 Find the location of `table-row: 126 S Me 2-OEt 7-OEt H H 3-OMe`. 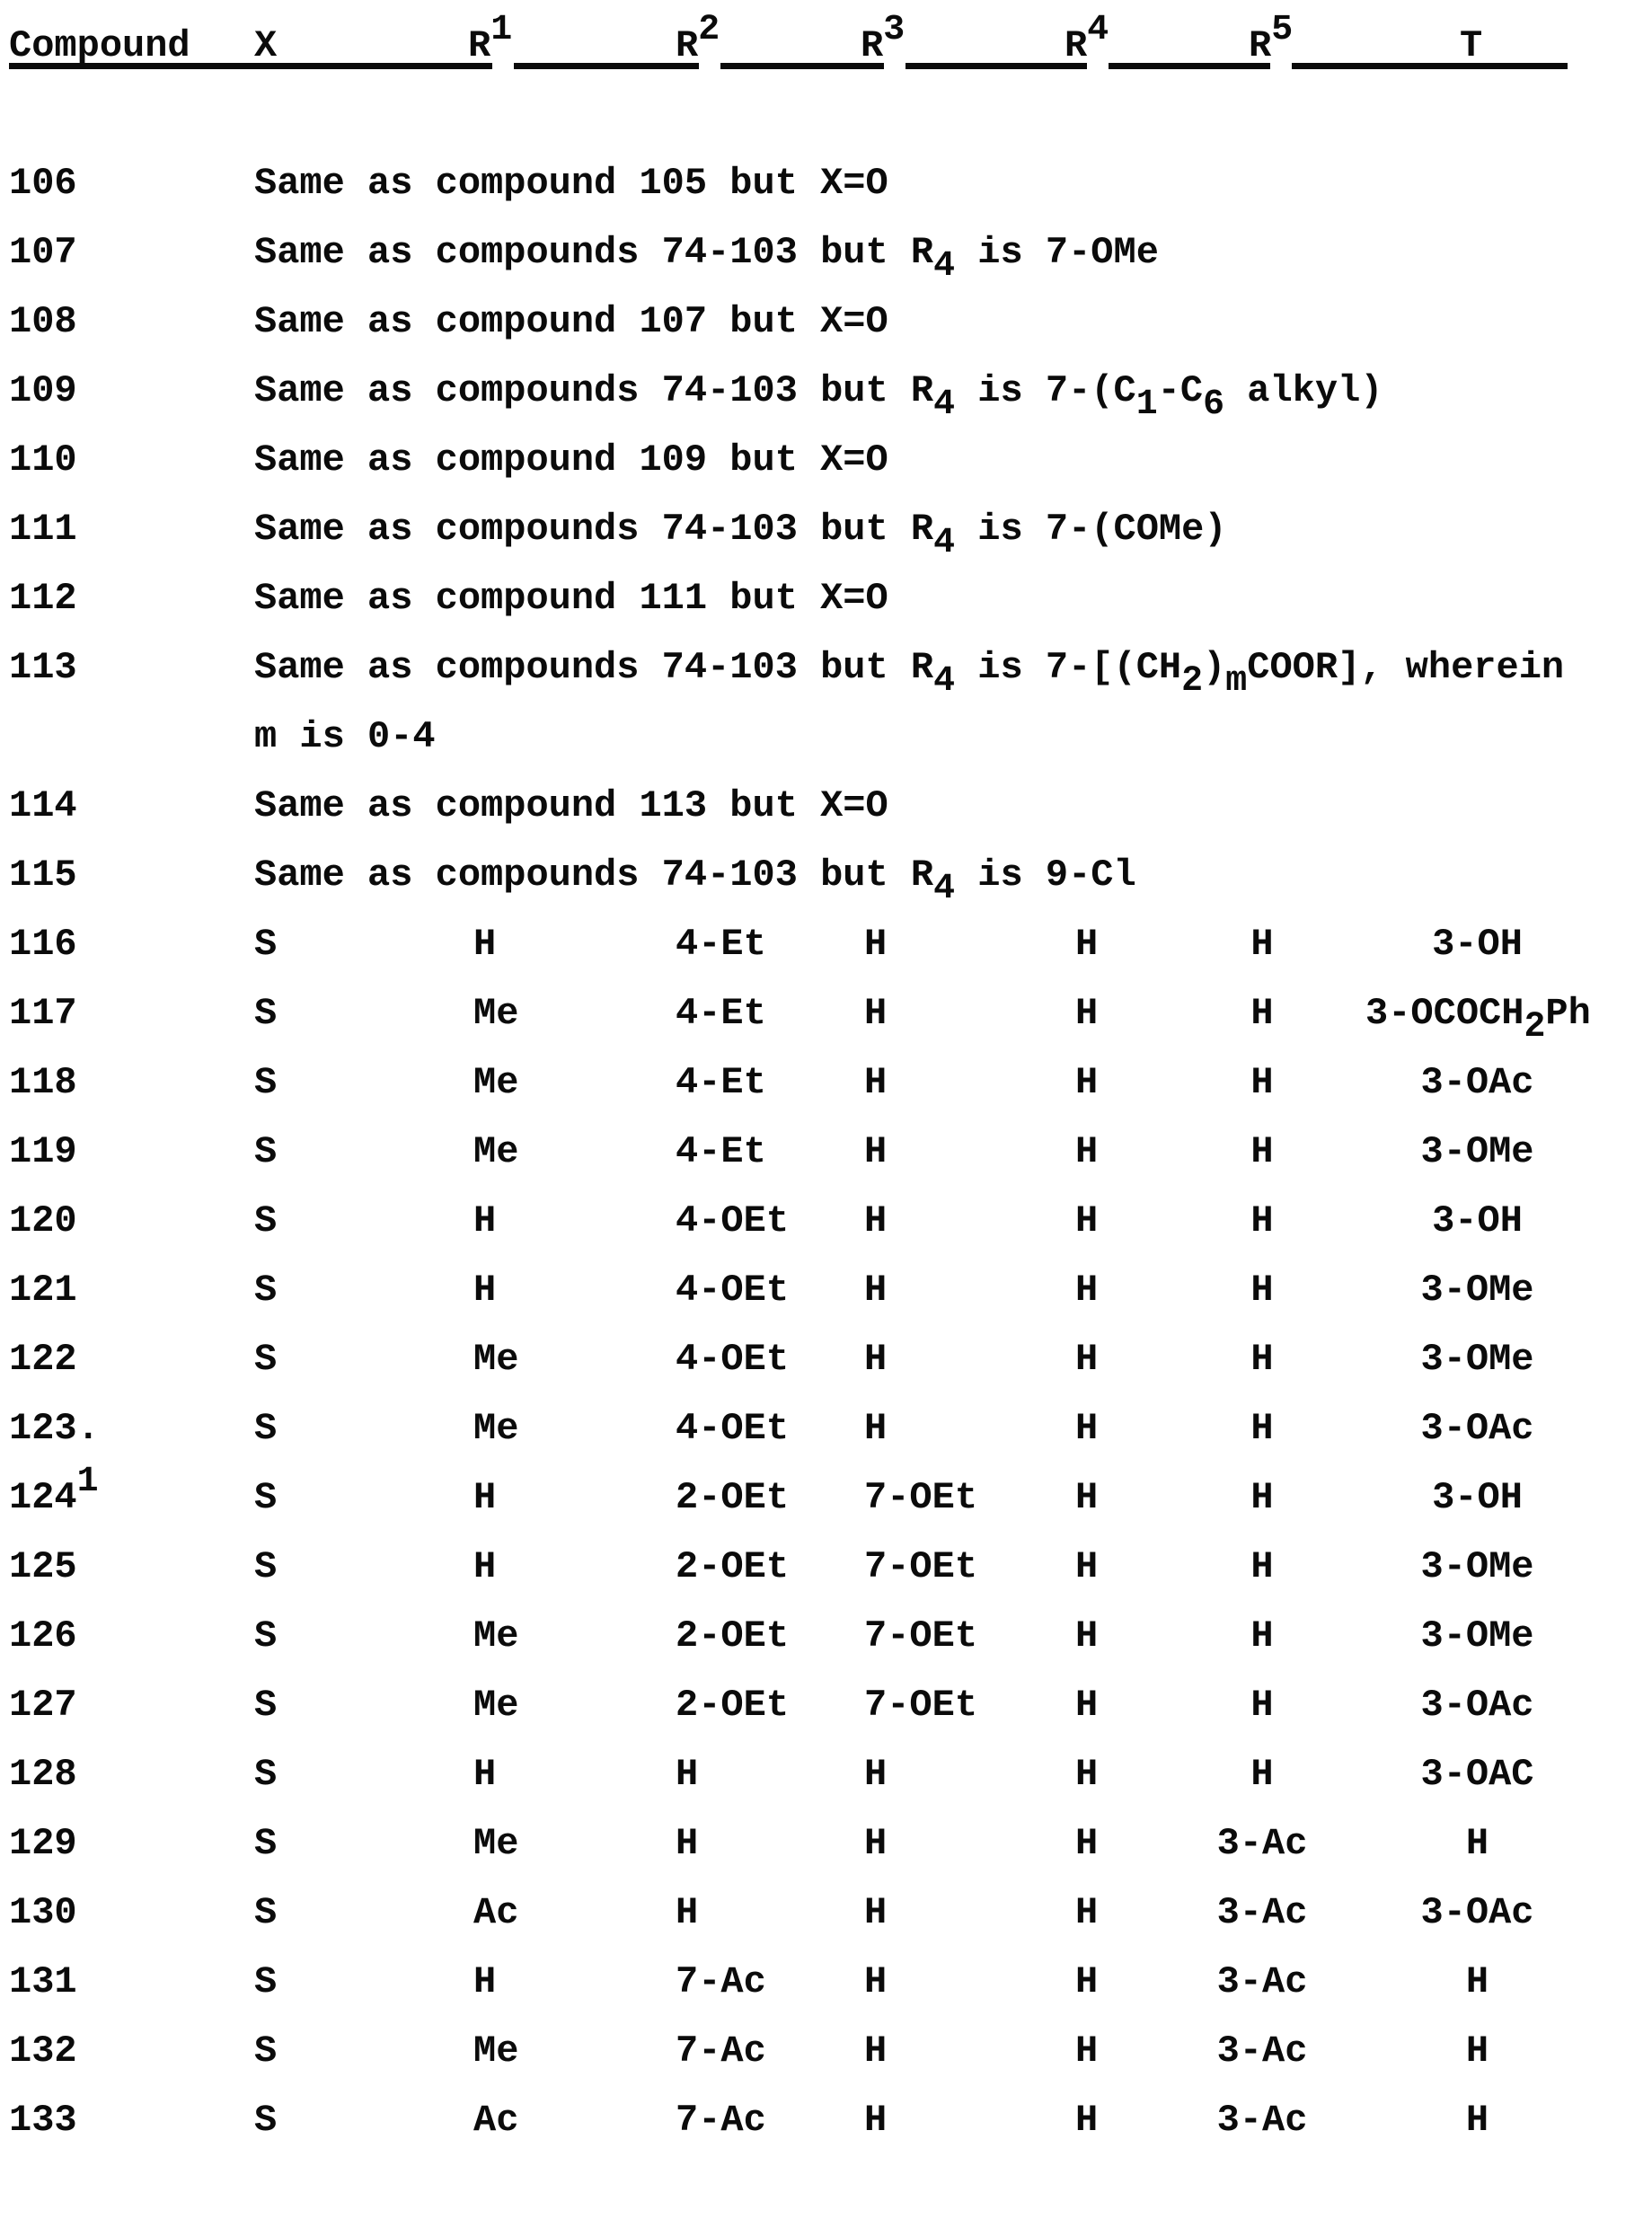

table-row: 126 S Me 2-OEt 7-OEt H H 3-OMe is located at coordinates (826, 1637).